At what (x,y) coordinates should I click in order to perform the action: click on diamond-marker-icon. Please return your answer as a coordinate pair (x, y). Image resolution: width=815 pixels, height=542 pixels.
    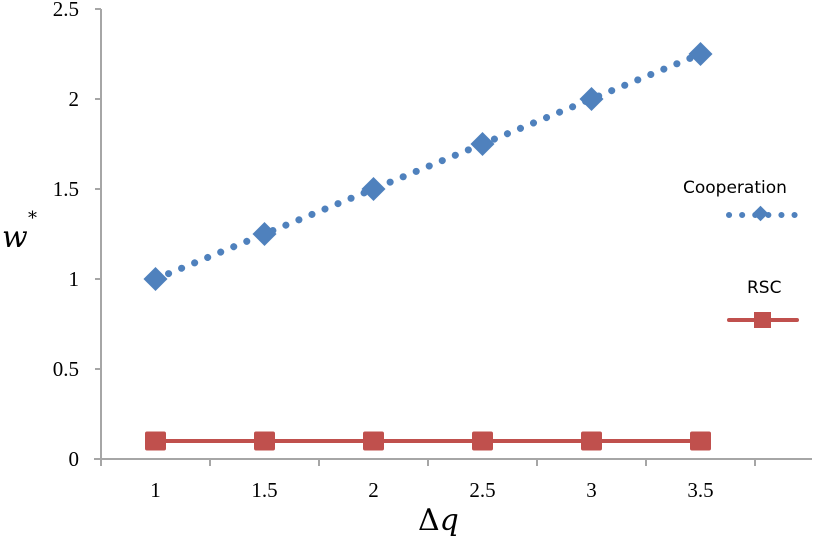
    Looking at the image, I should click on (760, 213).